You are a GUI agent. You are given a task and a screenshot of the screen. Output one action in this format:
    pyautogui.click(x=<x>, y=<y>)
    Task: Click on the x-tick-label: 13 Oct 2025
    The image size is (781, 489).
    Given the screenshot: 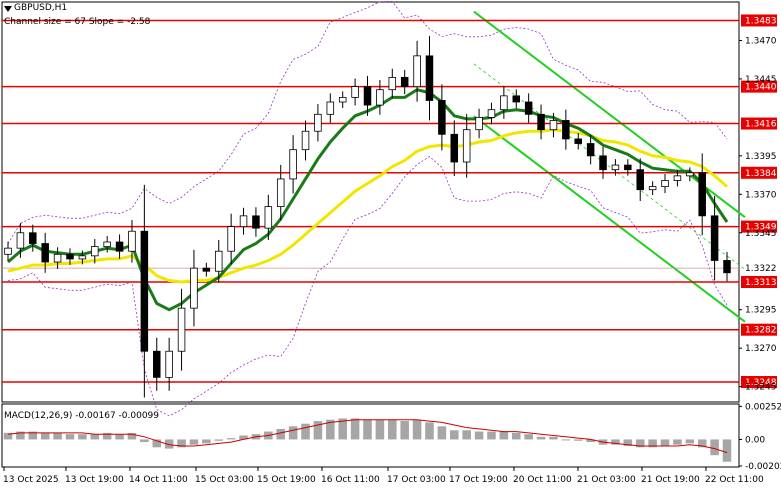 What is the action you would take?
    pyautogui.click(x=31, y=480)
    